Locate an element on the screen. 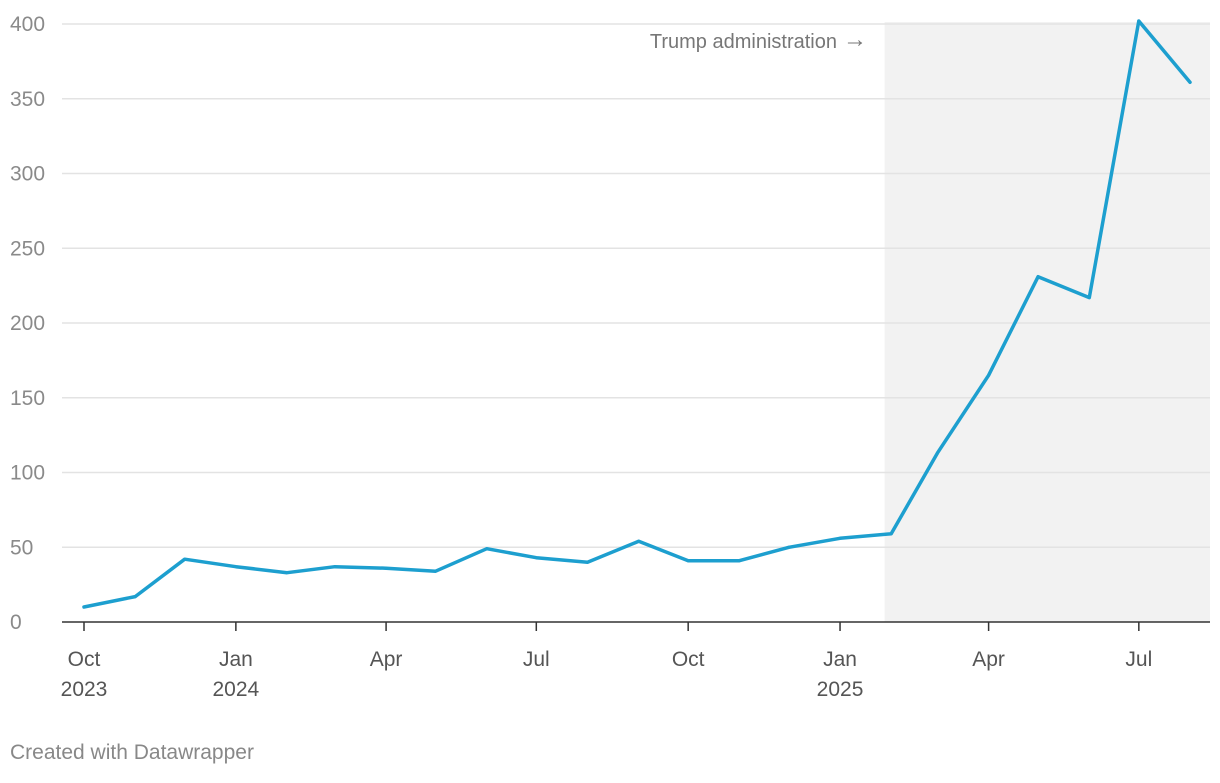  x-tick-label-jan-5: Jan is located at coordinates (840, 659).